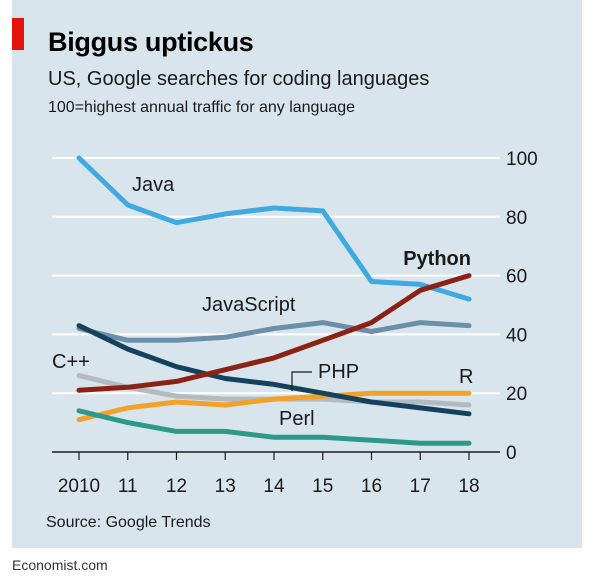 The height and width of the screenshot is (579, 602). I want to click on series-line-php, so click(274, 370).